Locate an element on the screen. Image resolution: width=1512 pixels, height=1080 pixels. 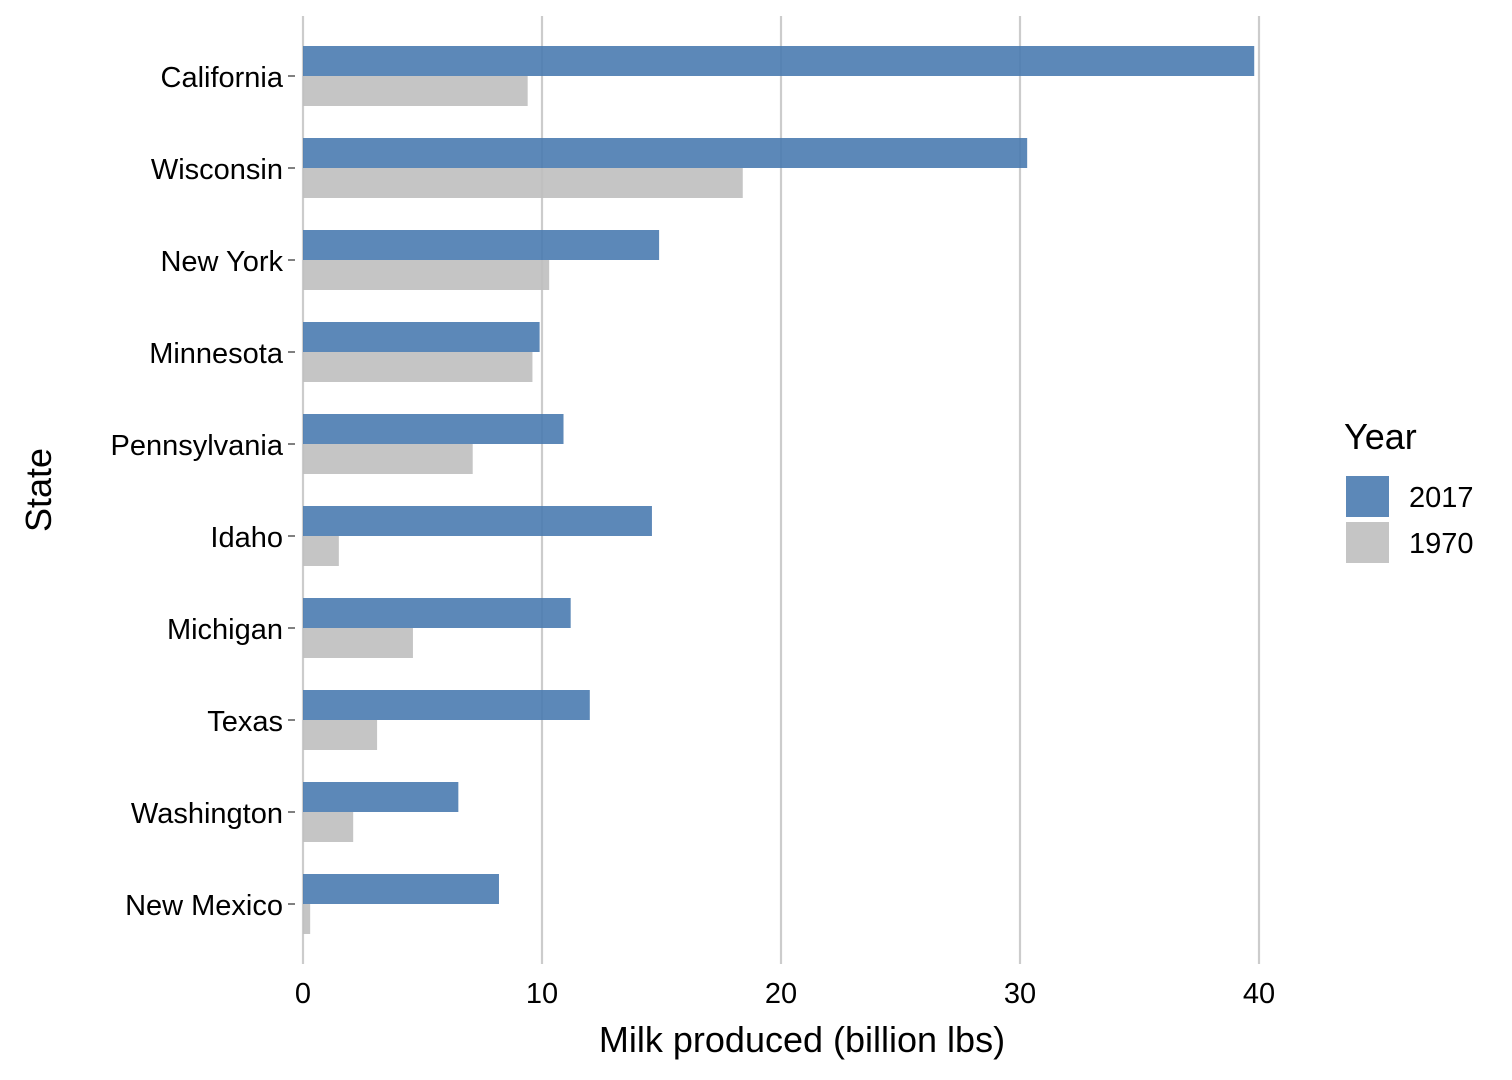
bar-2017-new-mexico is located at coordinates (401, 889).